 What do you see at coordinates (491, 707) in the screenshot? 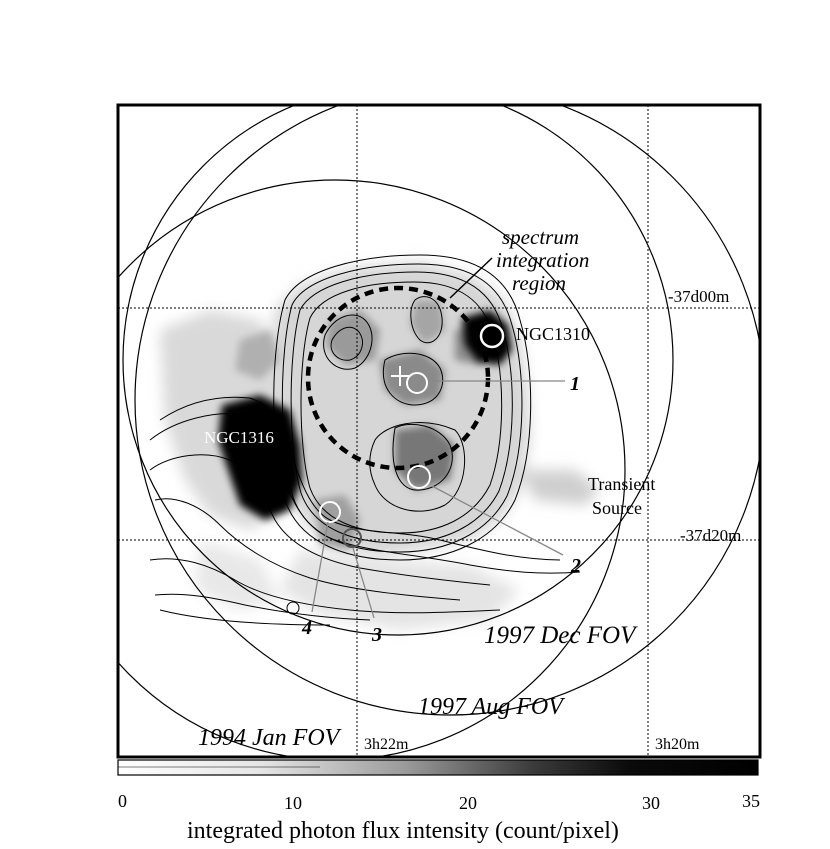
I see `fov-1997-aug-label: 1997 Aug FOV` at bounding box center [491, 707].